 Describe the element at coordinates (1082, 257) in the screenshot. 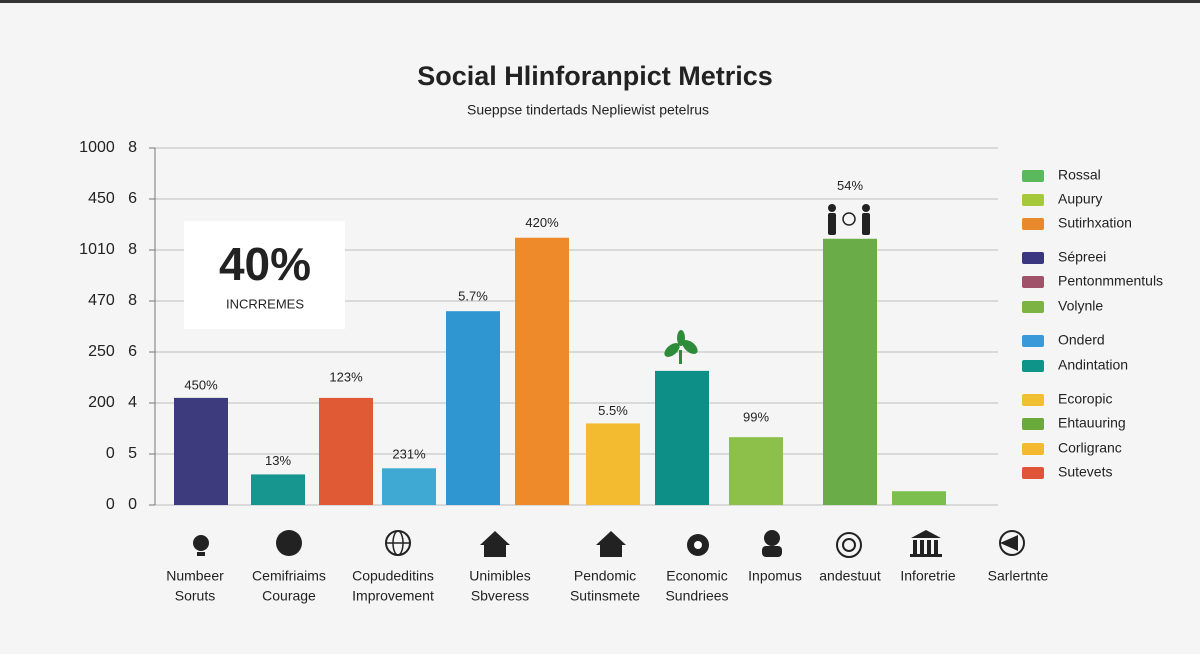

I see `legend-label: Sépreei` at that location.